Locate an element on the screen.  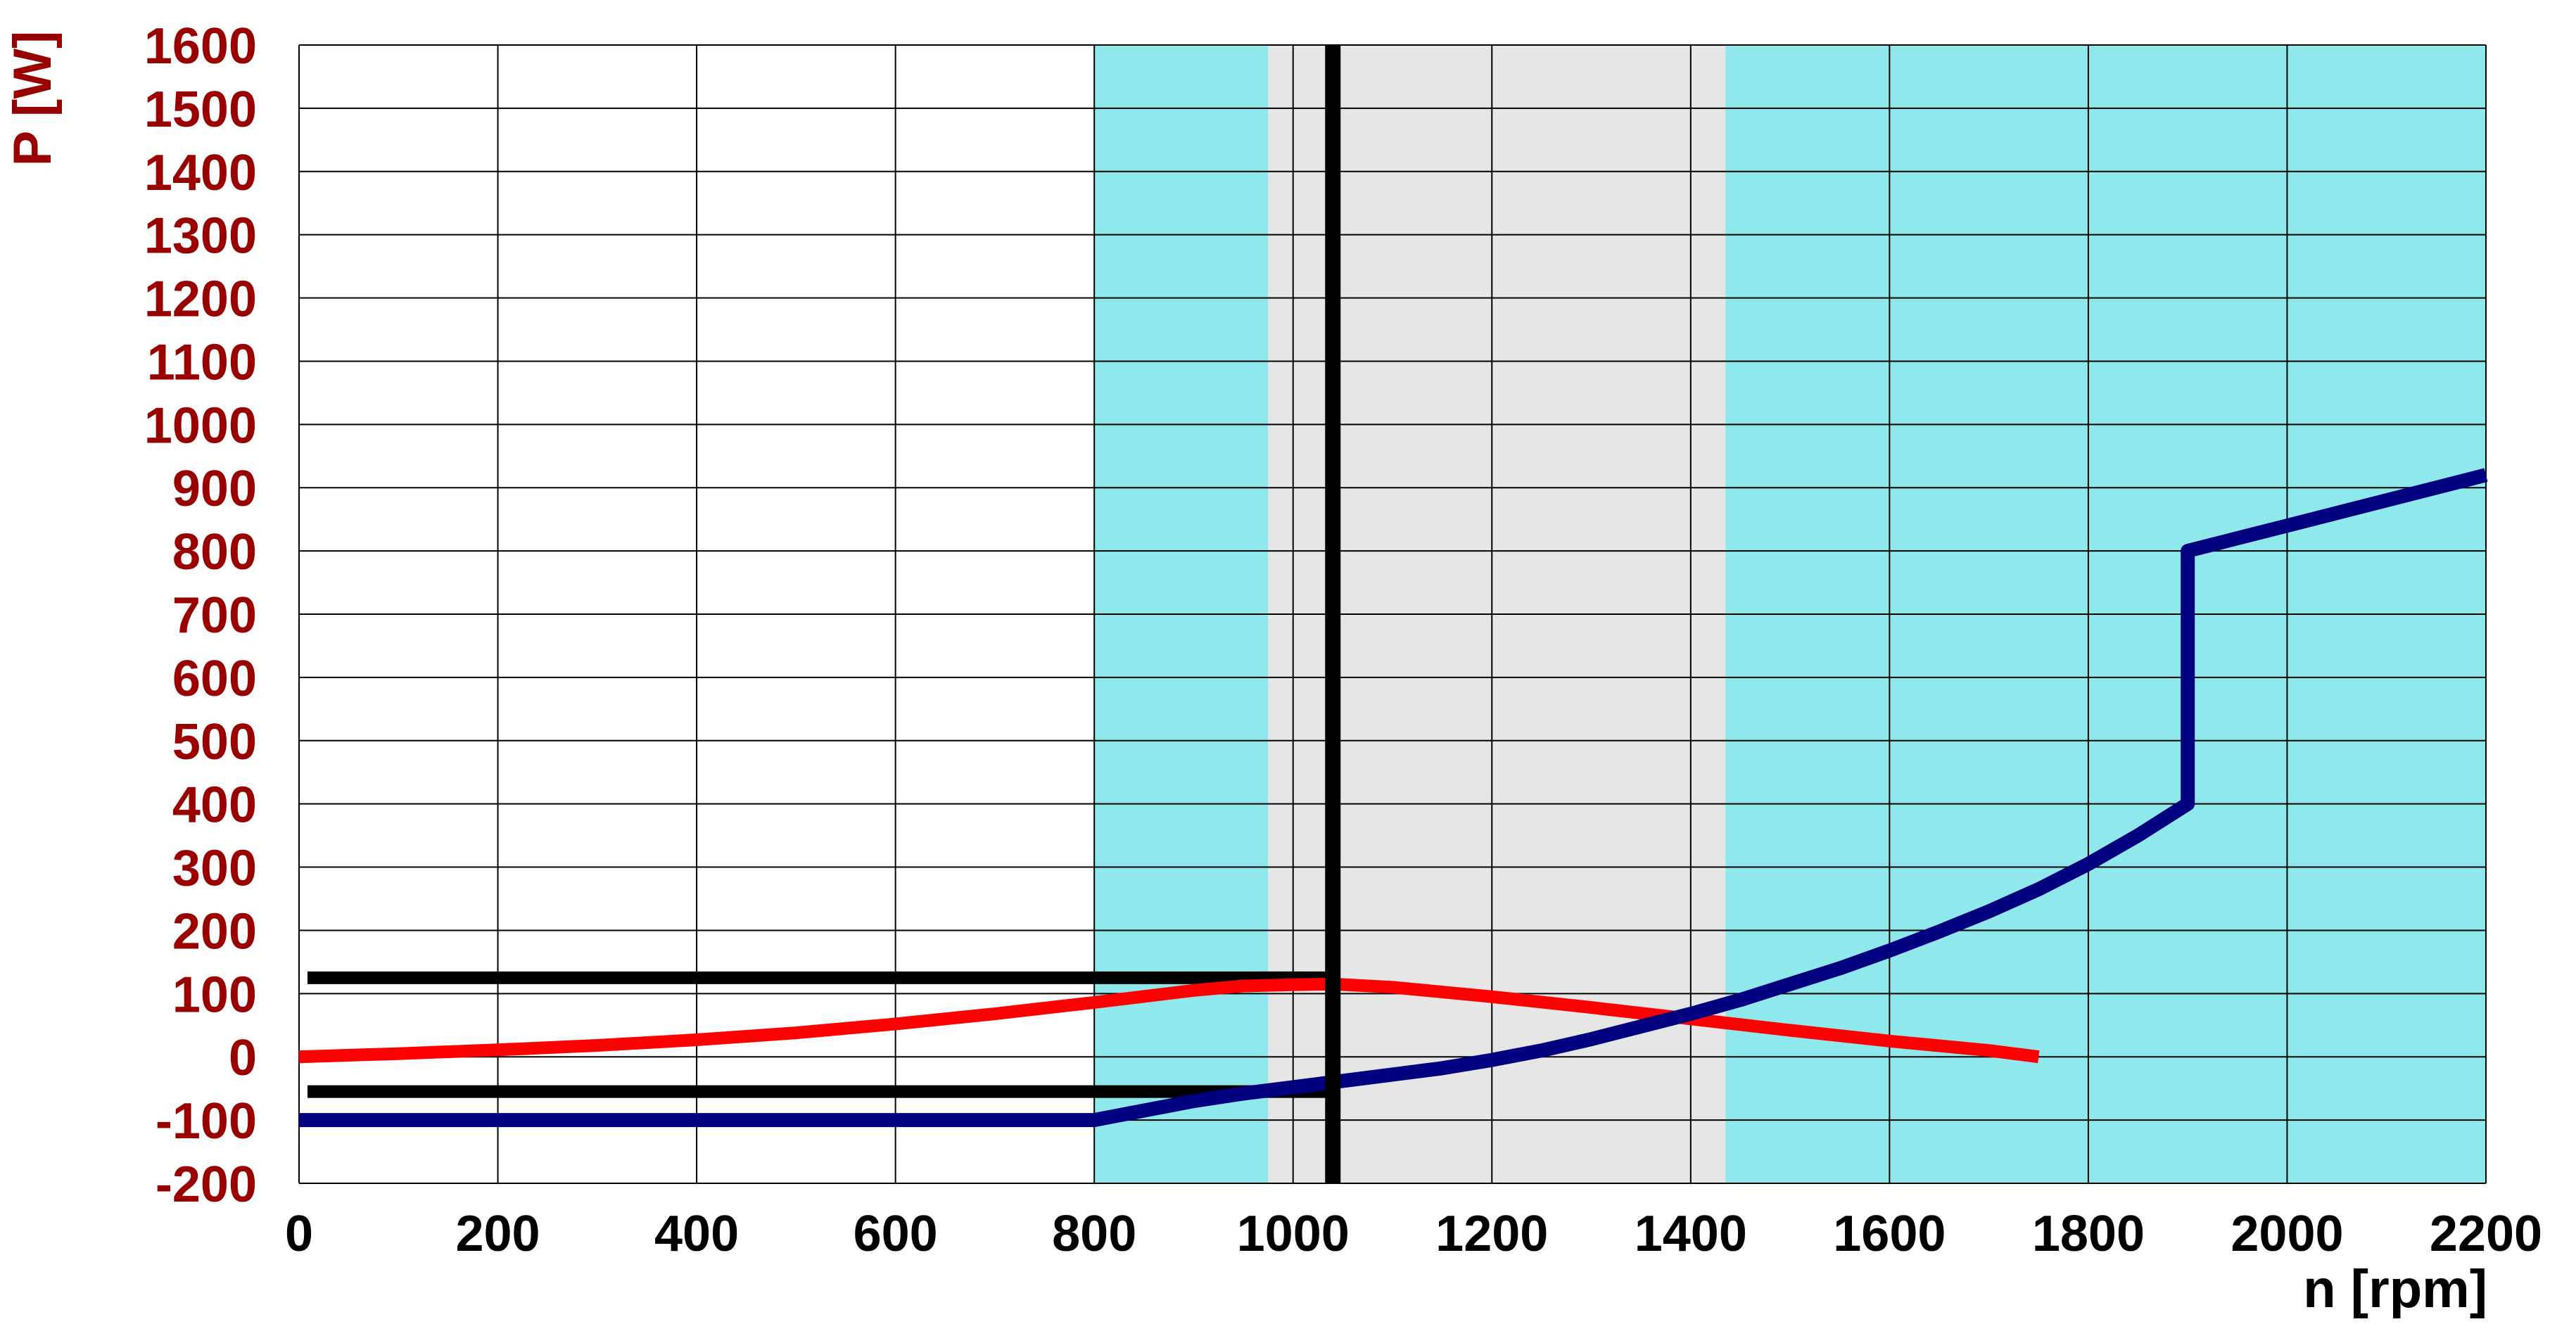
y-tick-label: -200 is located at coordinates (206, 1185).